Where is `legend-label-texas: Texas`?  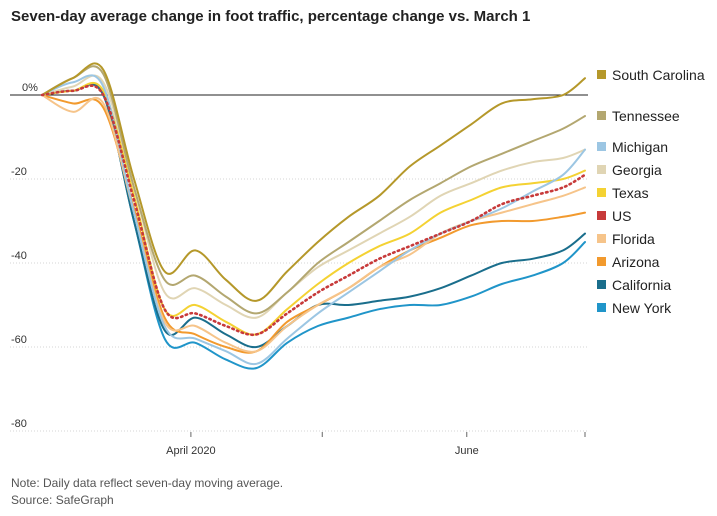 legend-label-texas: Texas is located at coordinates (630, 193).